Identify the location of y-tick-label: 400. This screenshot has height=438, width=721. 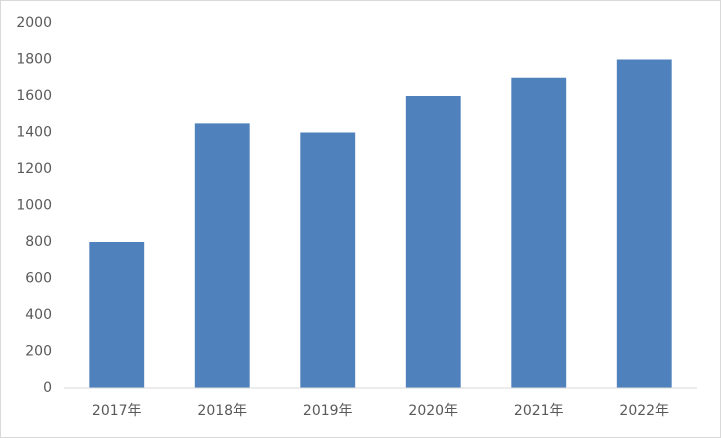
(38, 315).